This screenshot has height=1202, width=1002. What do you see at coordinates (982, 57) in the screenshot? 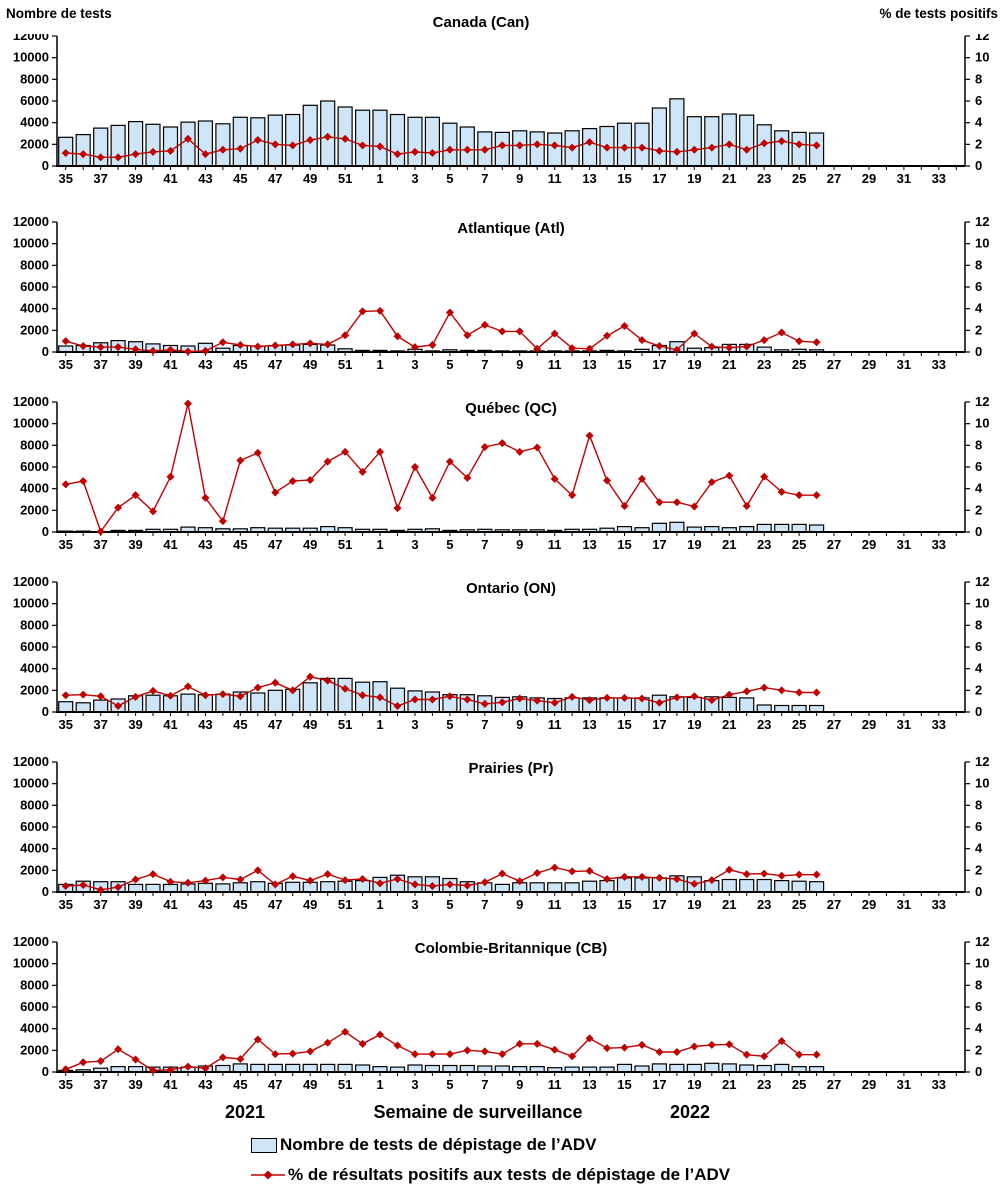
I see `y-right-tick-label: 10` at bounding box center [982, 57].